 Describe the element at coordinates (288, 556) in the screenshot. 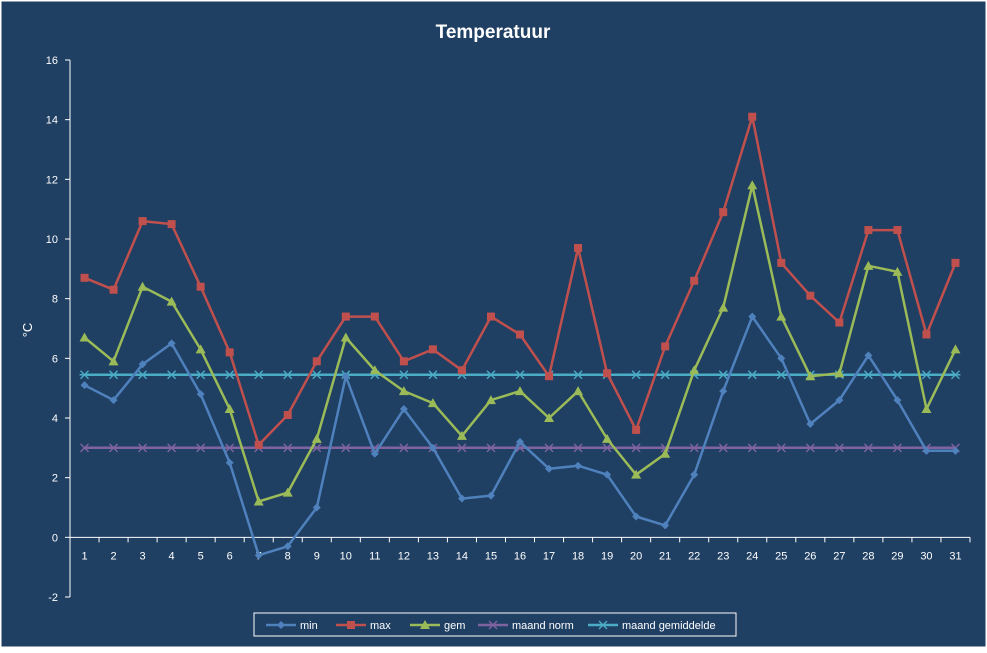

I see `x-tick-label: 8` at that location.